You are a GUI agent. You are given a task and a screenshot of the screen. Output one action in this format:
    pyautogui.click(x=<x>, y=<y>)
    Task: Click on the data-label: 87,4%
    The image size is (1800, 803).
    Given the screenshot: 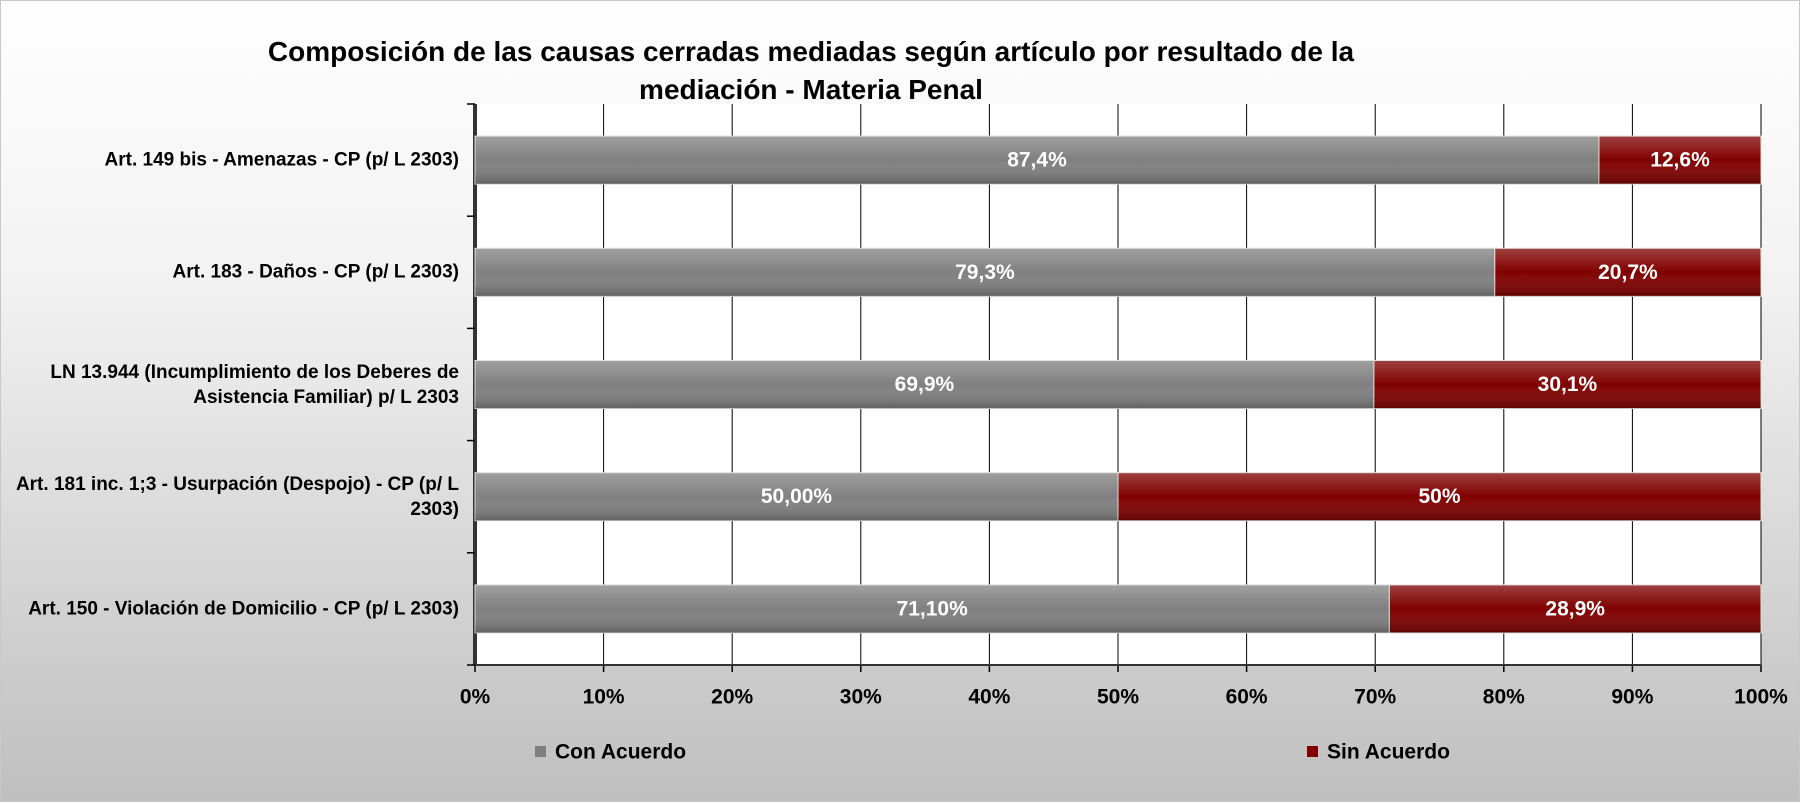 What is the action you would take?
    pyautogui.click(x=1037, y=160)
    